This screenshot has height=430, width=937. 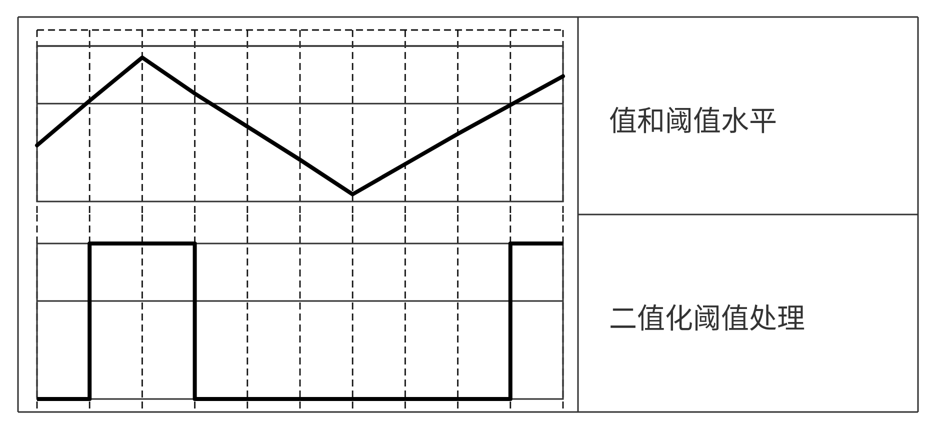 I want to click on annotation: 二值化阈值处理, so click(x=707, y=318).